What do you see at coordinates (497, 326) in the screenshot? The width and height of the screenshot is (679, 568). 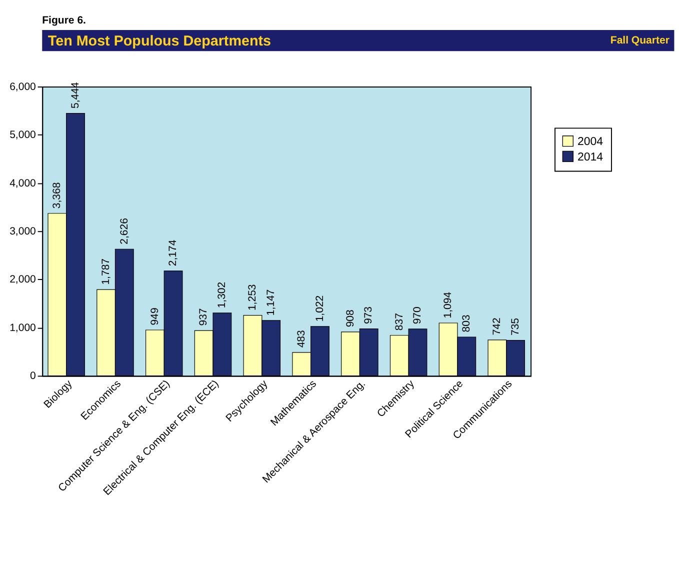 I see `data-label: 742` at bounding box center [497, 326].